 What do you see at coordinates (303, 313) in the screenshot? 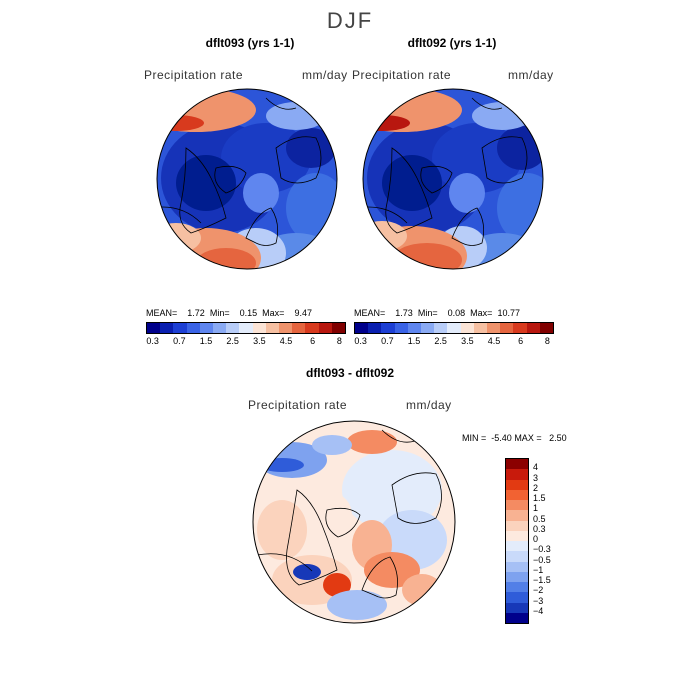
I see `panel-1-max: 9.47` at bounding box center [303, 313].